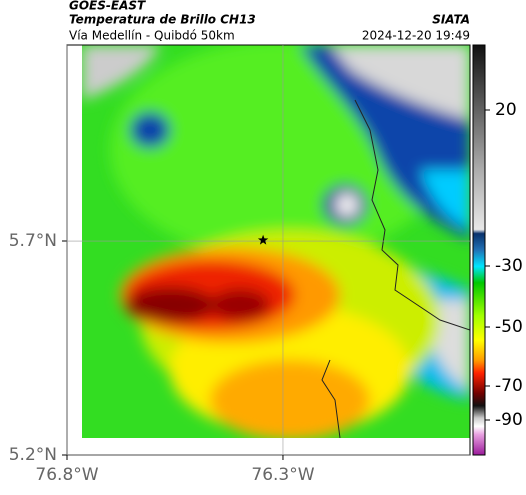 The image size is (526, 495). I want to click on lon-tick-label: 76.8°W, so click(66, 475).